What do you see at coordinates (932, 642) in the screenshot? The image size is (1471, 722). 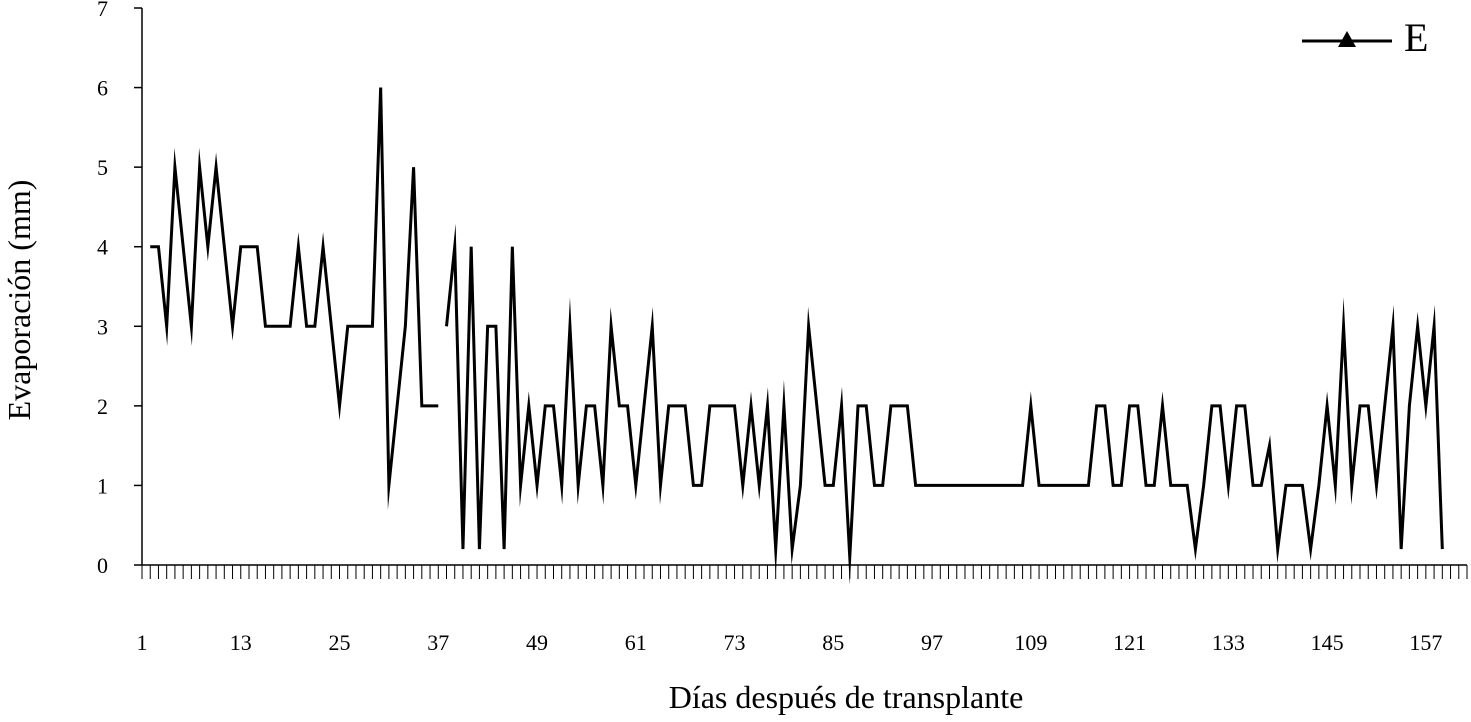 I see `x-tick-label: 97` at bounding box center [932, 642].